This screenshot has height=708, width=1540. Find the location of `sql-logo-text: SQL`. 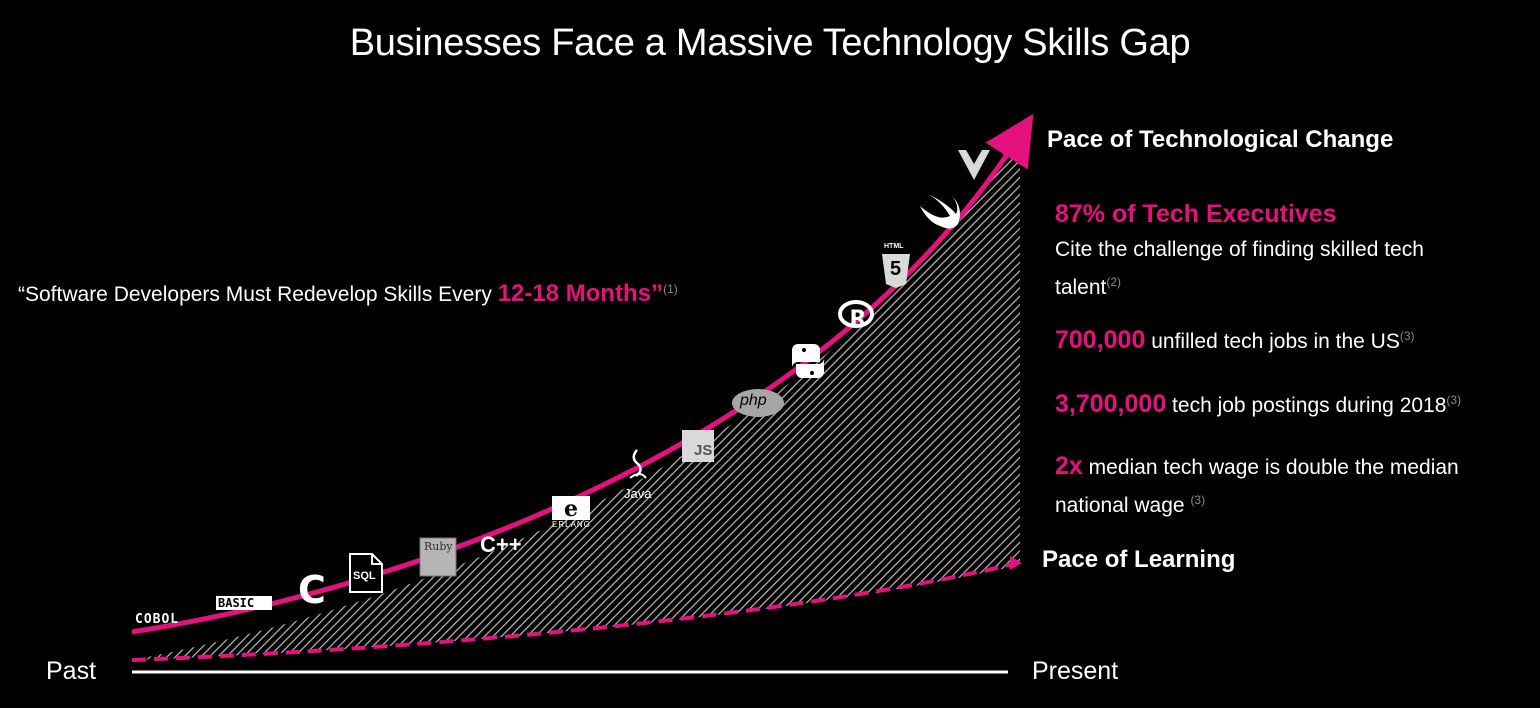

sql-logo-text: SQL is located at coordinates (364, 576).